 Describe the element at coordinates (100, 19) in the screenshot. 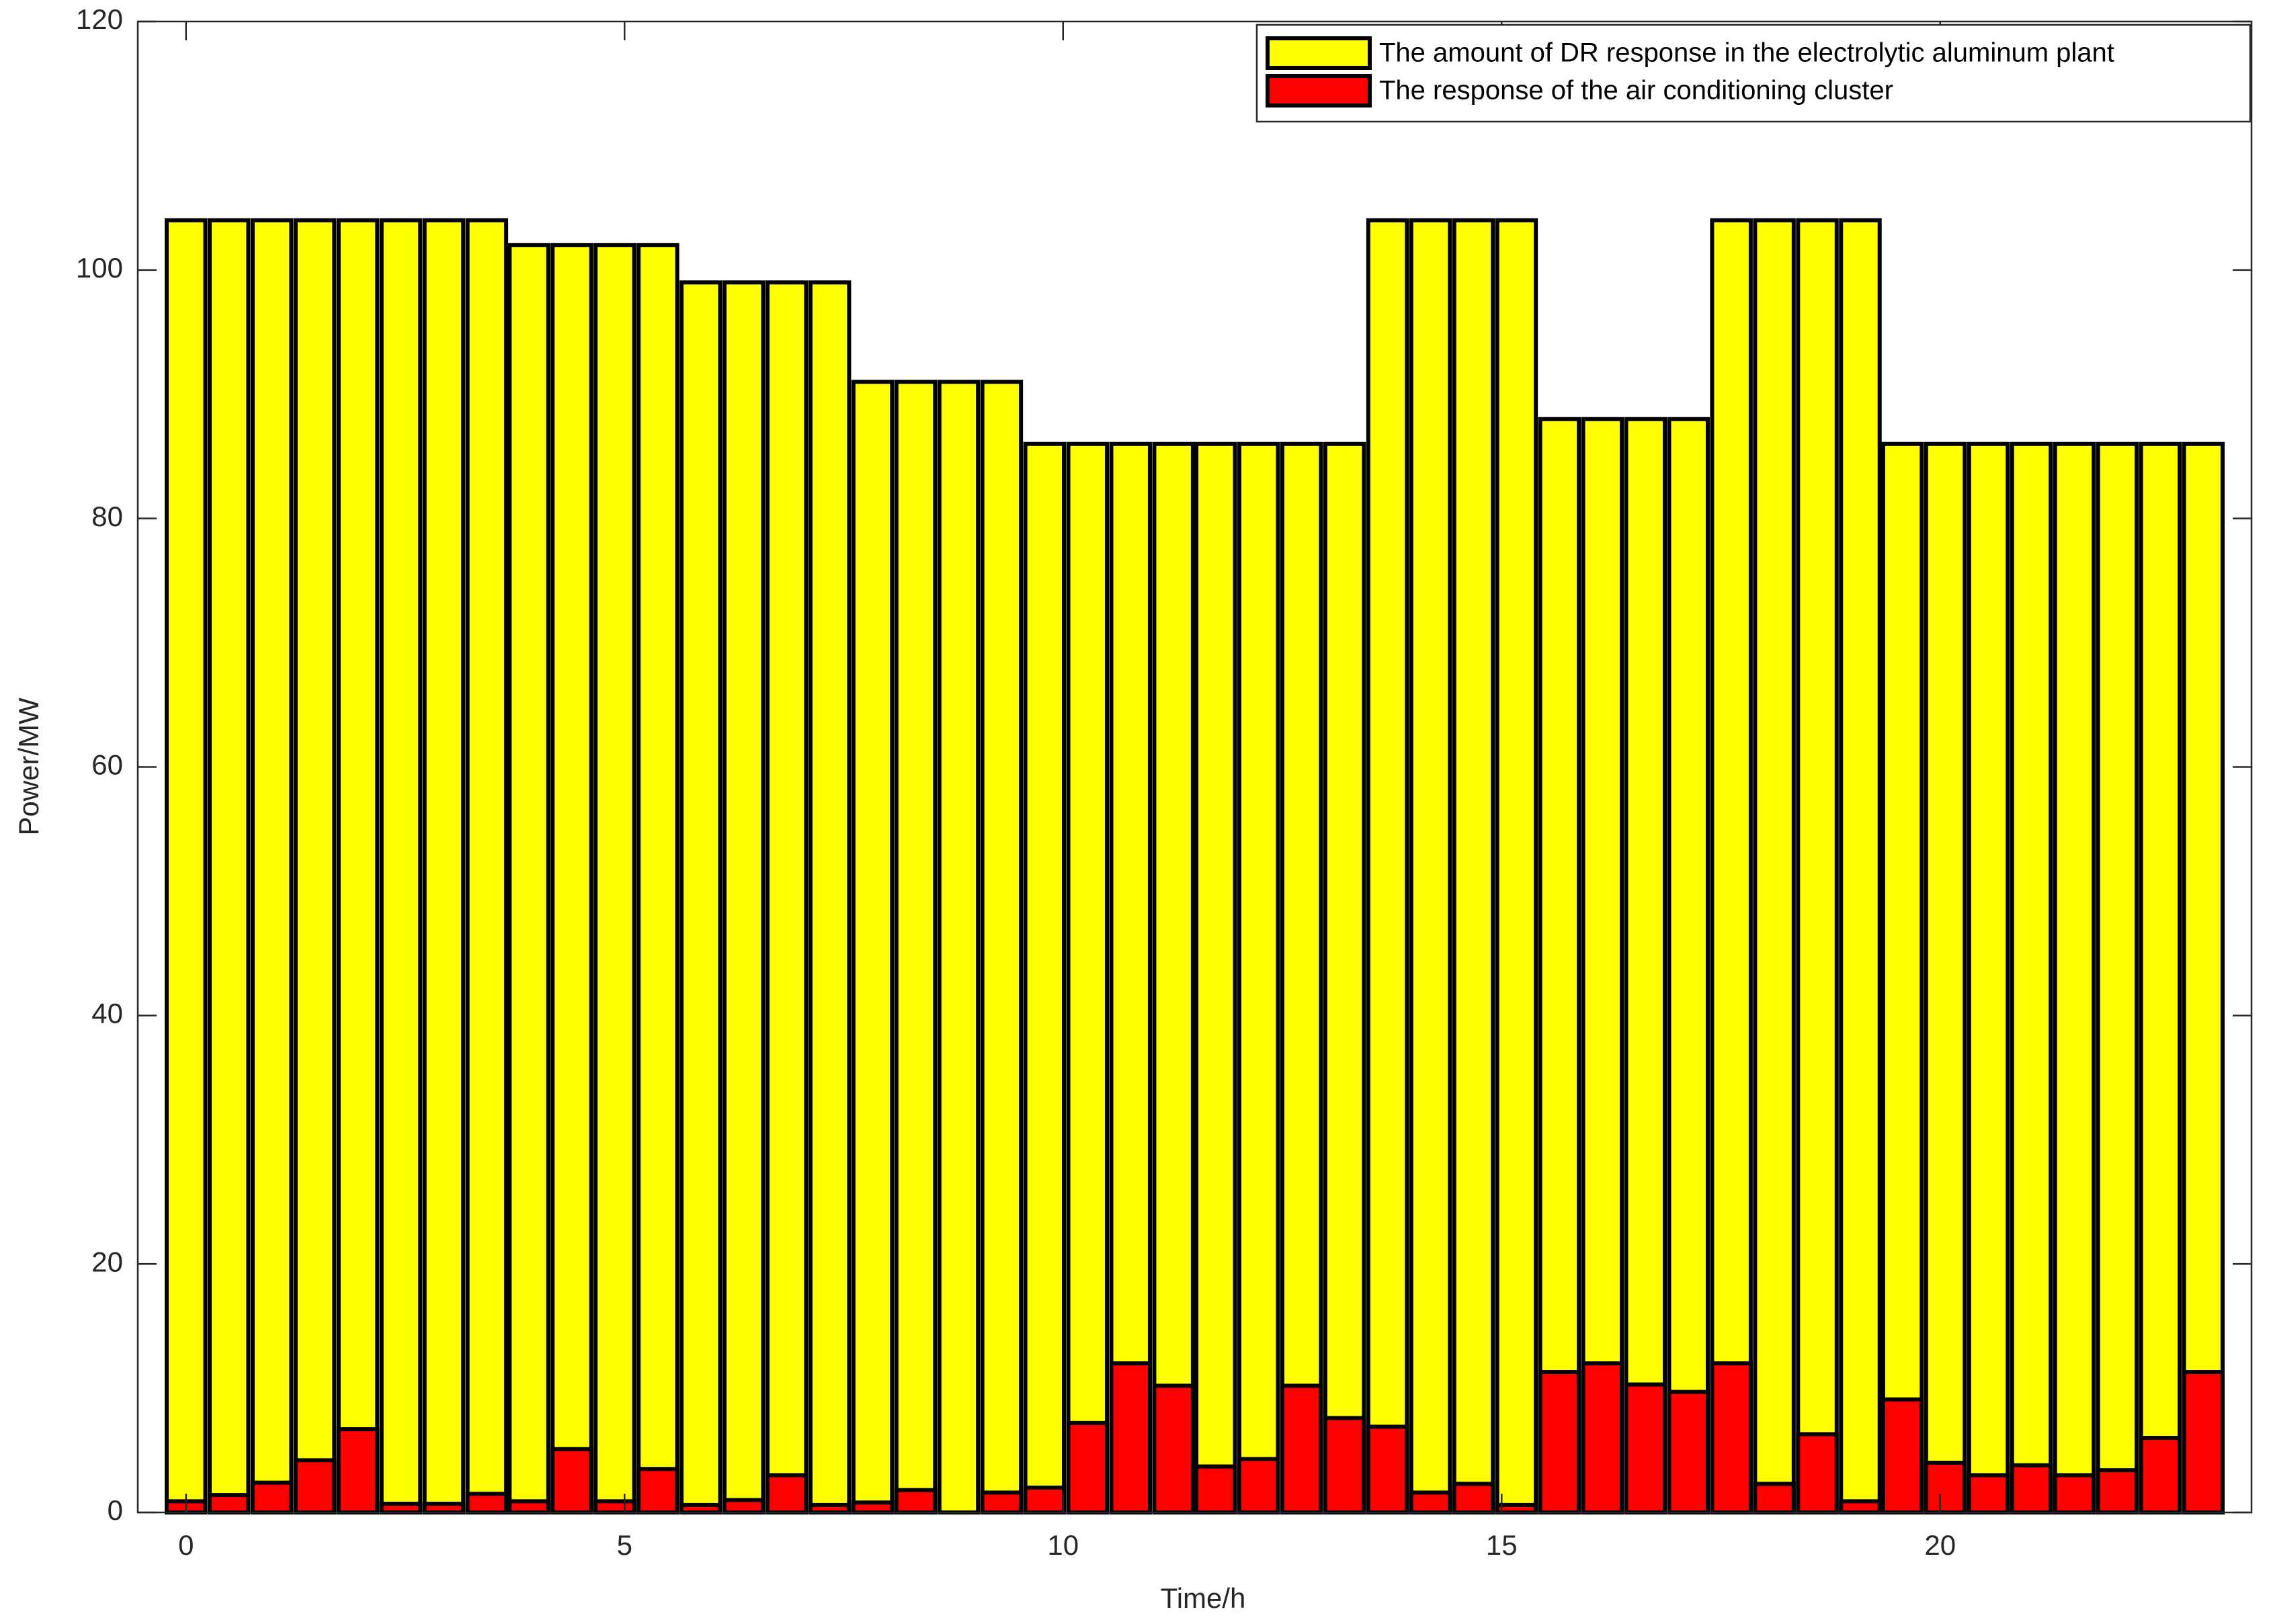

I see `y-tick-label: 120` at that location.